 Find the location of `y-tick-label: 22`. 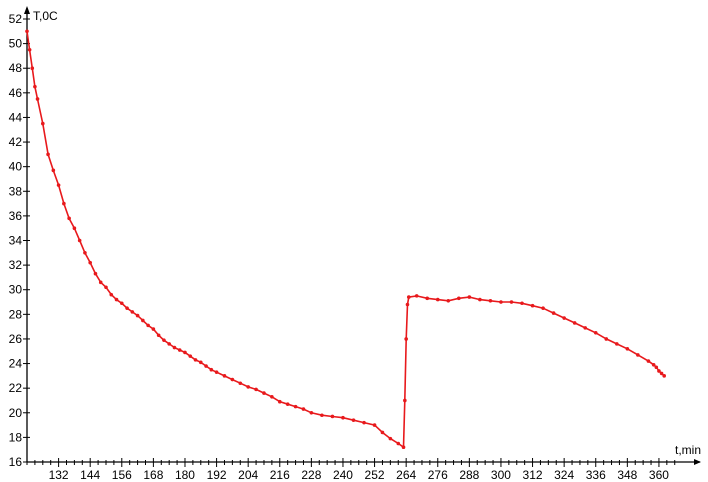

y-tick-label: 22 is located at coordinates (16, 388).